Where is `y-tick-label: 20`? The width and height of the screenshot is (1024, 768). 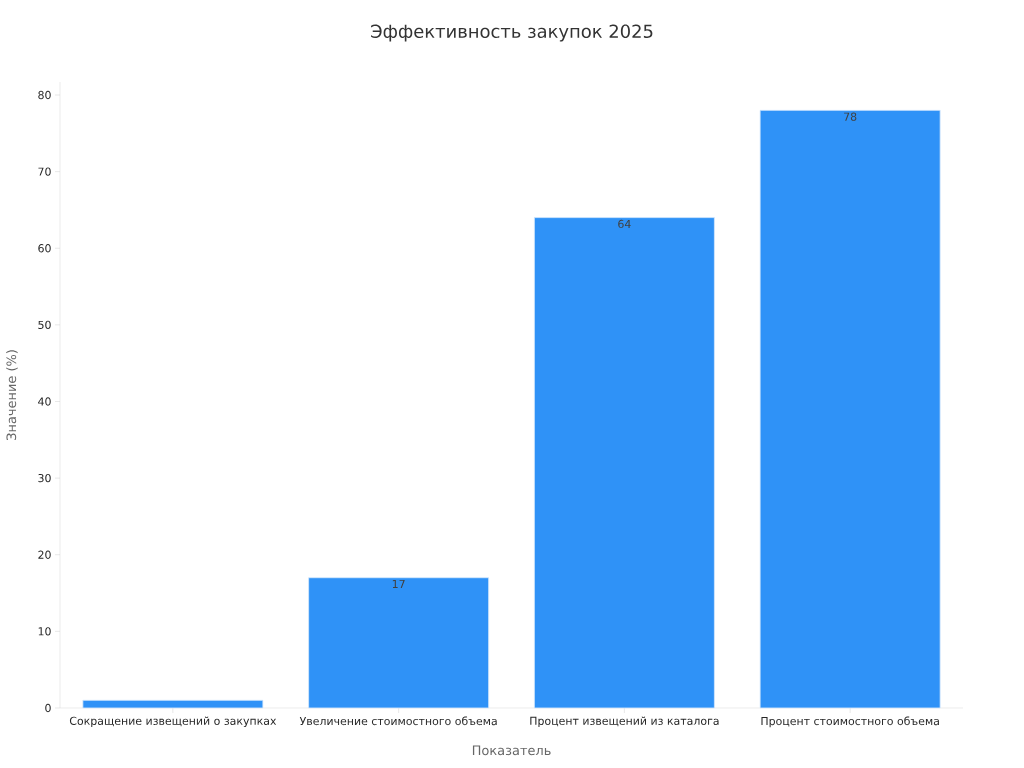 y-tick-label: 20 is located at coordinates (44, 554).